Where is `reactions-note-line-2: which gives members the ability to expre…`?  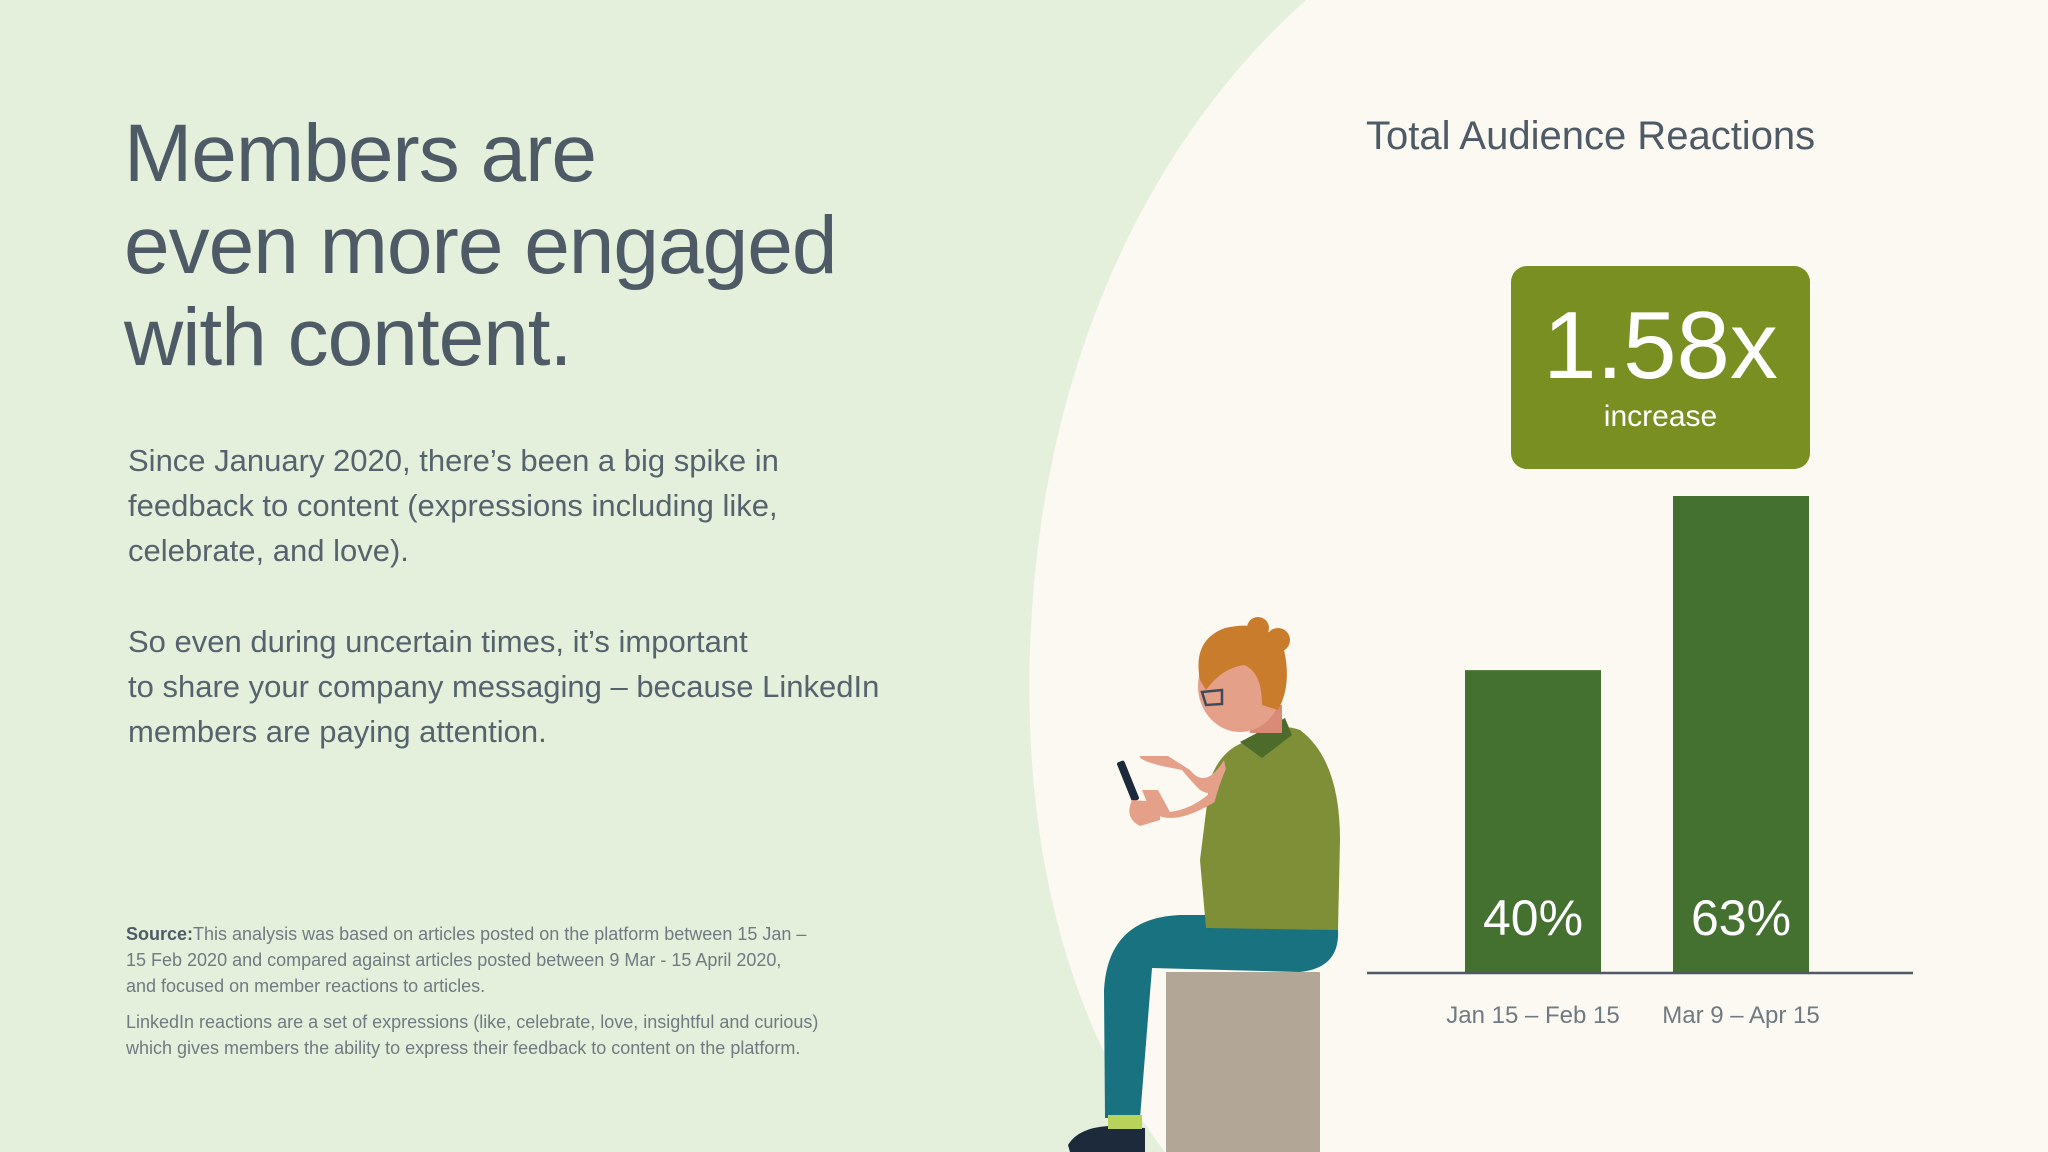
reactions-note-line-2: which gives members the ability to expre… is located at coordinates (463, 1048).